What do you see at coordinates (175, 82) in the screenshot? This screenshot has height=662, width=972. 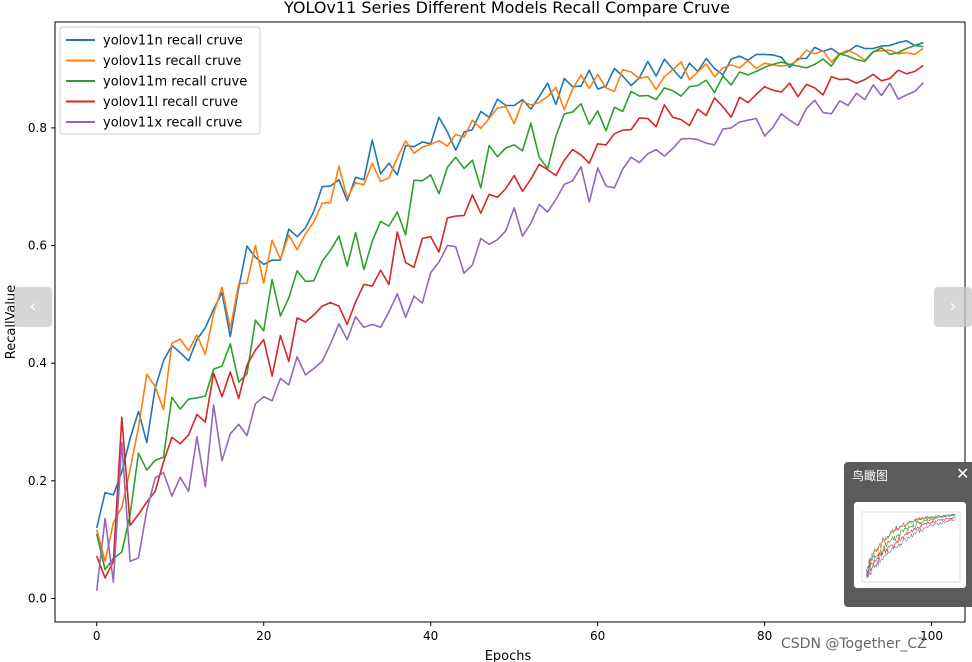 I see `legend-label: yolov11m recall cruve` at bounding box center [175, 82].